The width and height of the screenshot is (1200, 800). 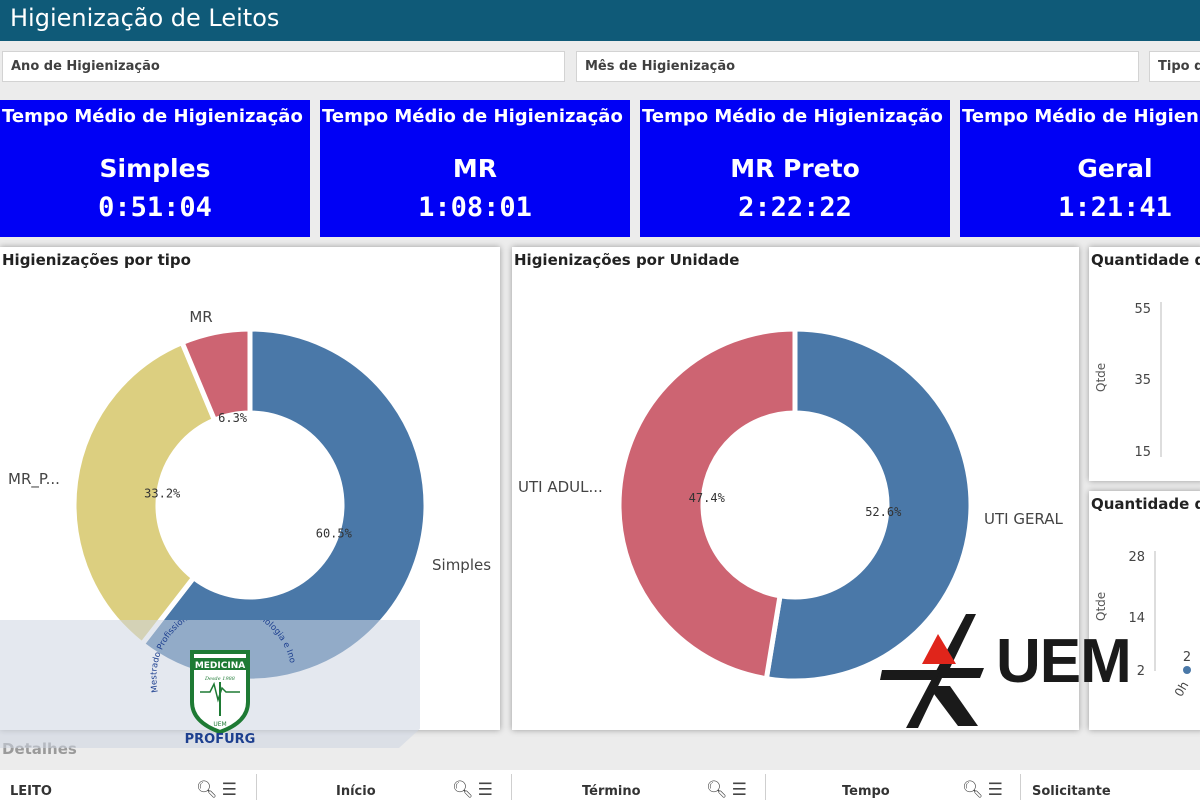 What do you see at coordinates (1179, 66) in the screenshot?
I see `filter-type-label: Tipo d` at bounding box center [1179, 66].